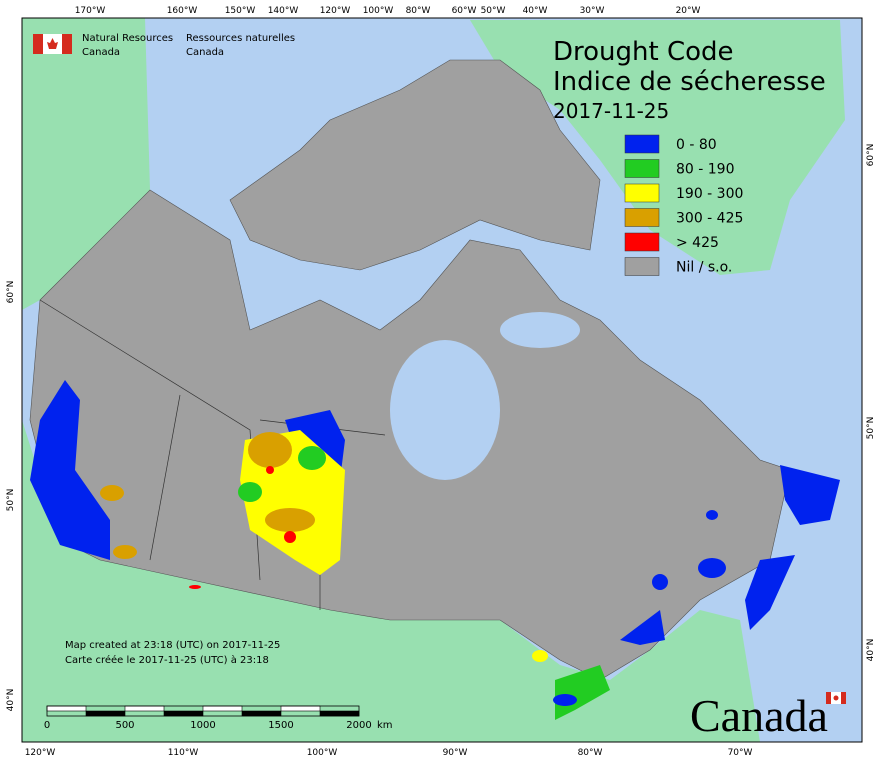 The width and height of the screenshot is (880, 764). What do you see at coordinates (493, 11) in the screenshot?
I see `lon-label: 50°W` at bounding box center [493, 11].